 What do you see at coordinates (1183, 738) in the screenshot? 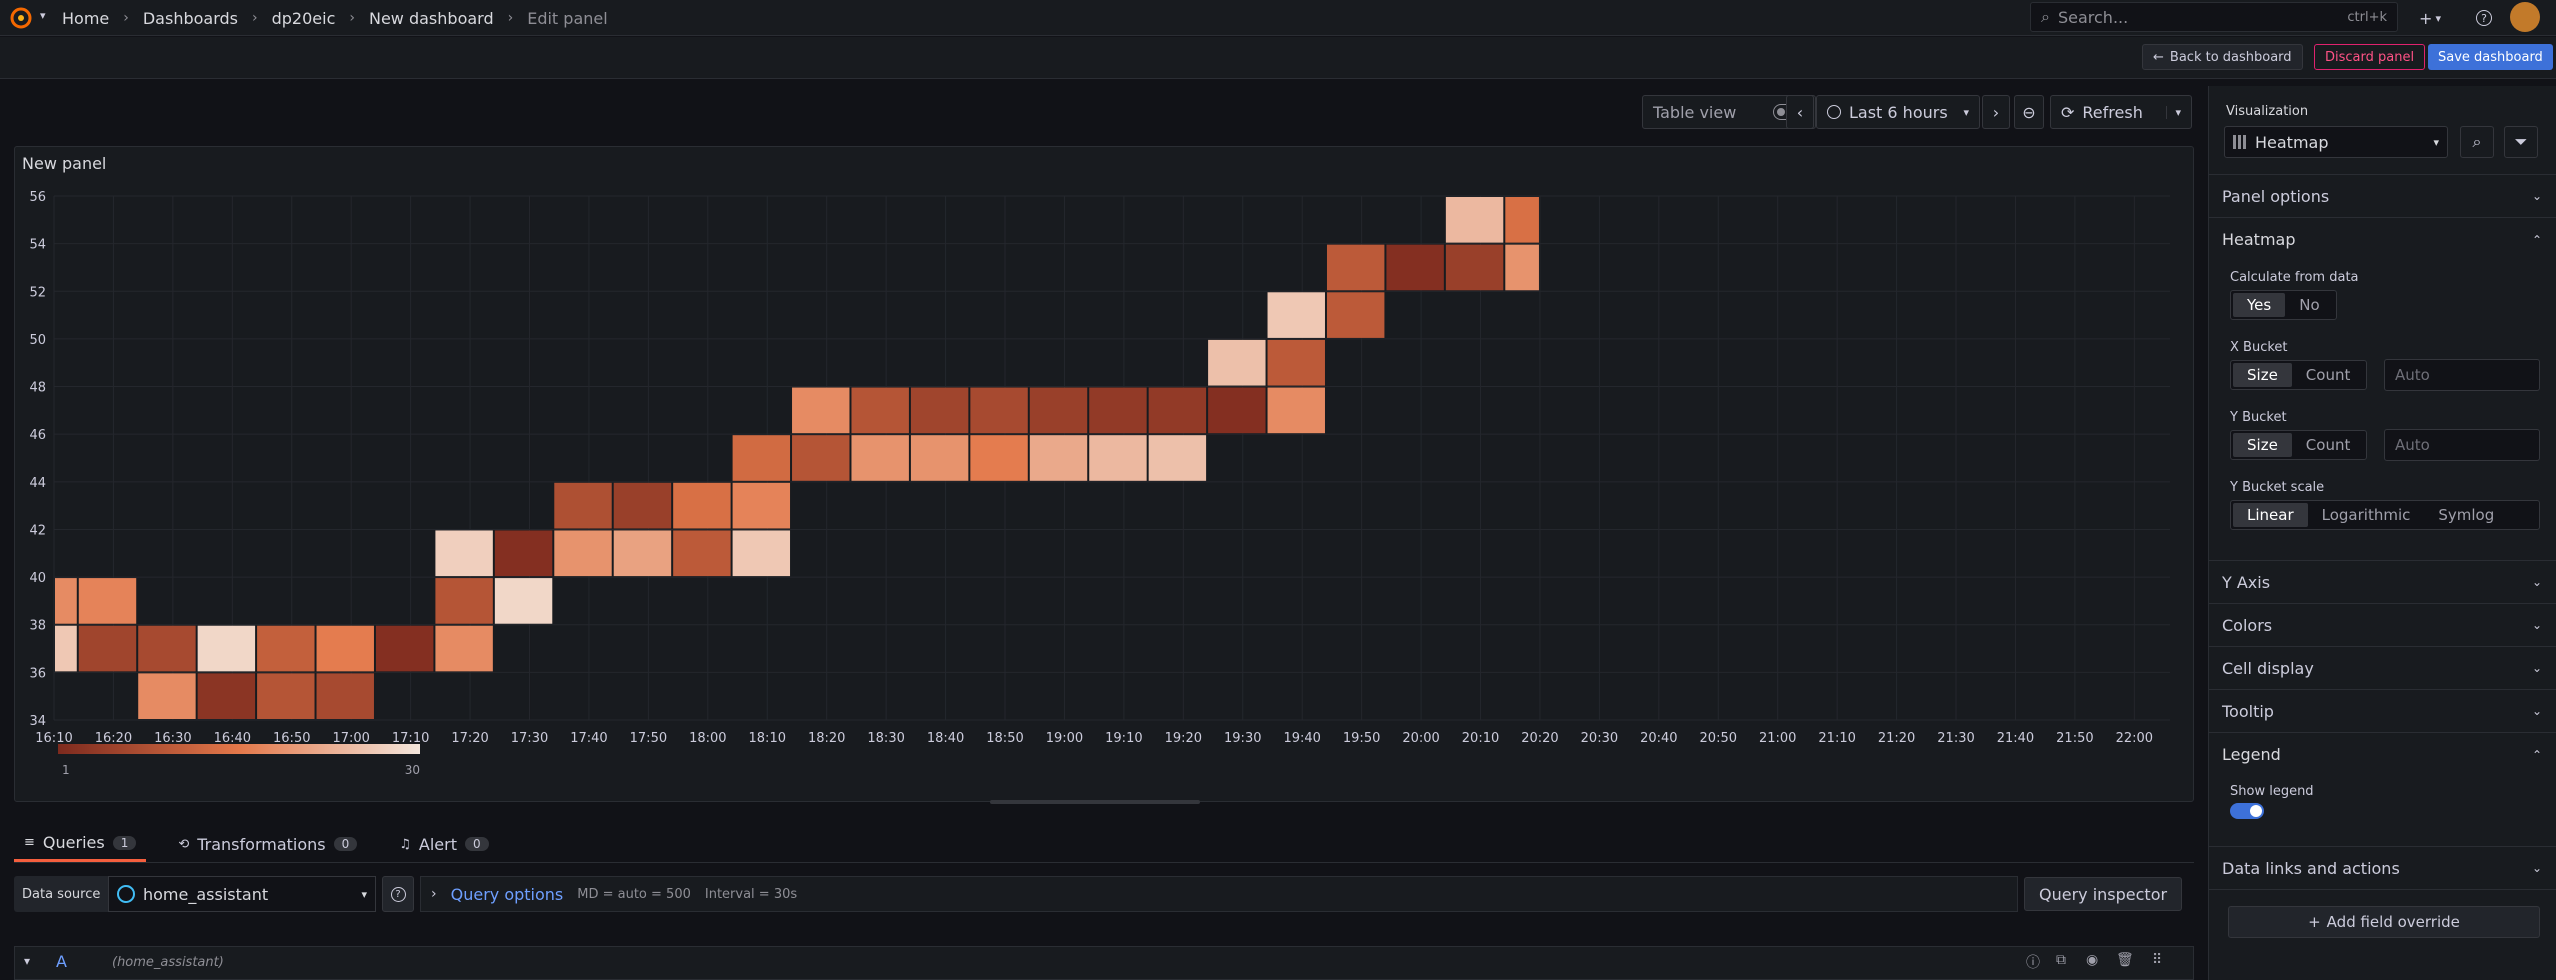
I see `x-tick-label: 19:20` at bounding box center [1183, 738].